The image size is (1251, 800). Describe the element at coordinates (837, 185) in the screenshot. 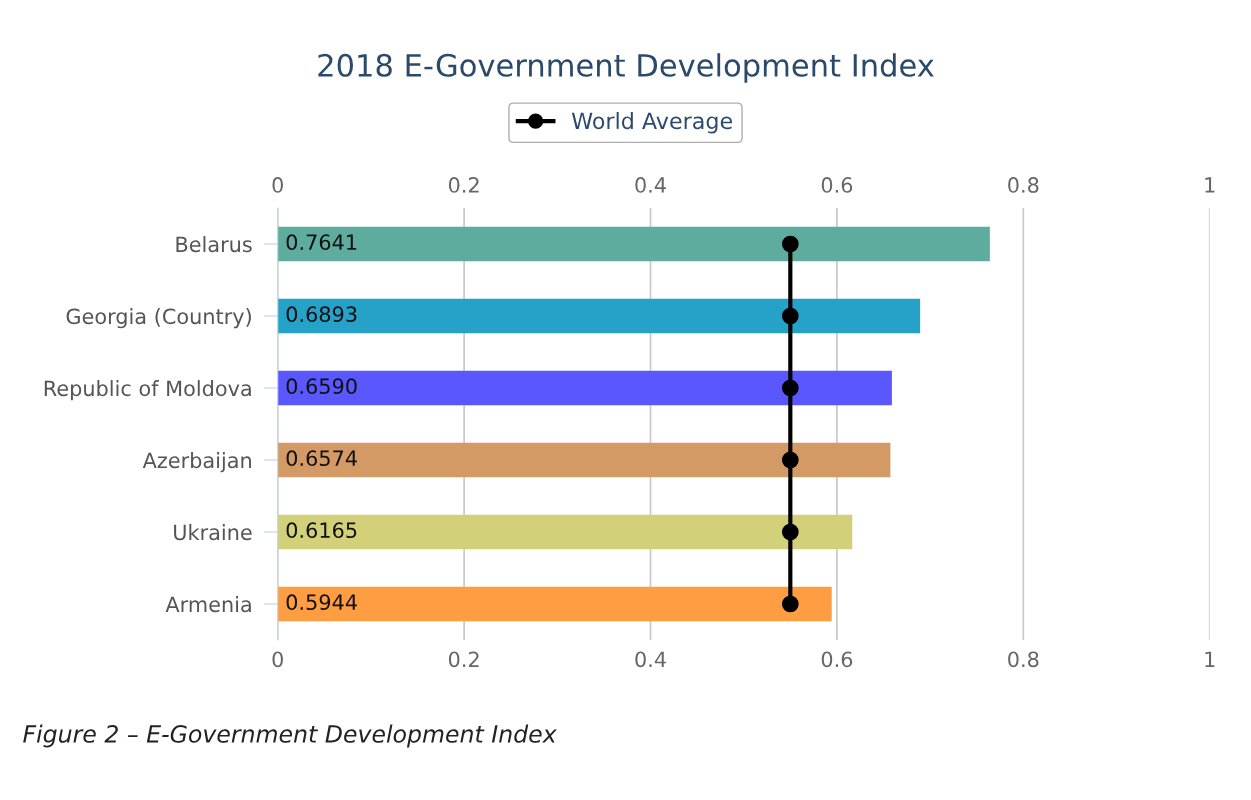

I see `x2-tick-label: 0.6` at that location.